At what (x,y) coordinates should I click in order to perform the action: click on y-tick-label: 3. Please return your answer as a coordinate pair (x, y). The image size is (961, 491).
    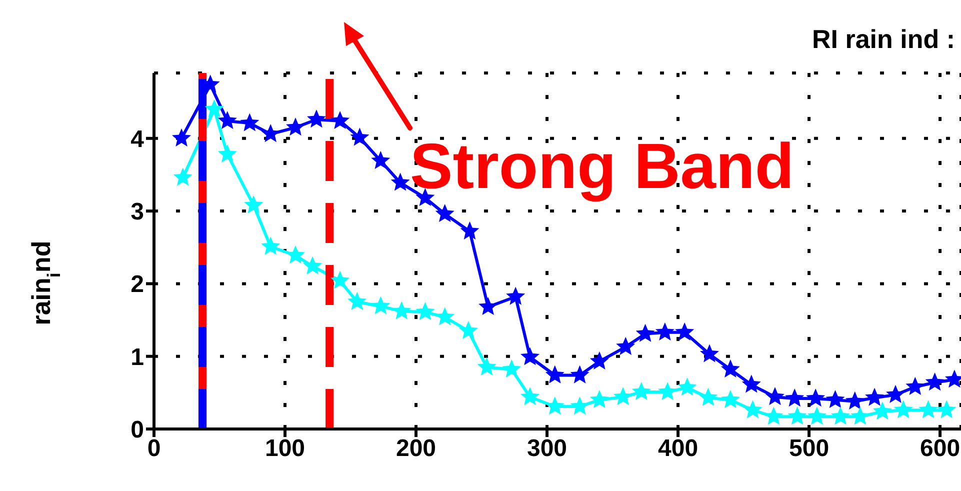
    Looking at the image, I should click on (137, 212).